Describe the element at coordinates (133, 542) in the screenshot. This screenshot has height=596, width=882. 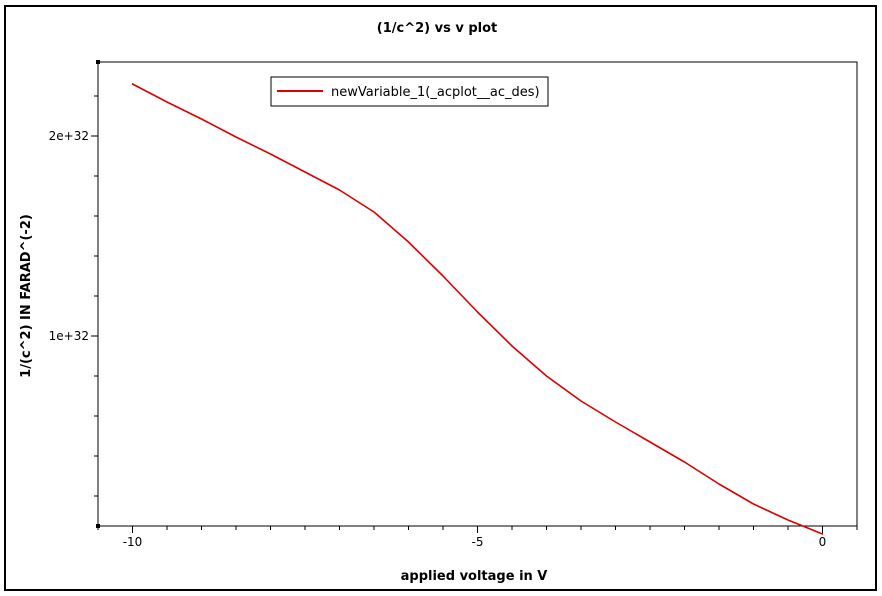
I see `x-tick-label: -10` at that location.